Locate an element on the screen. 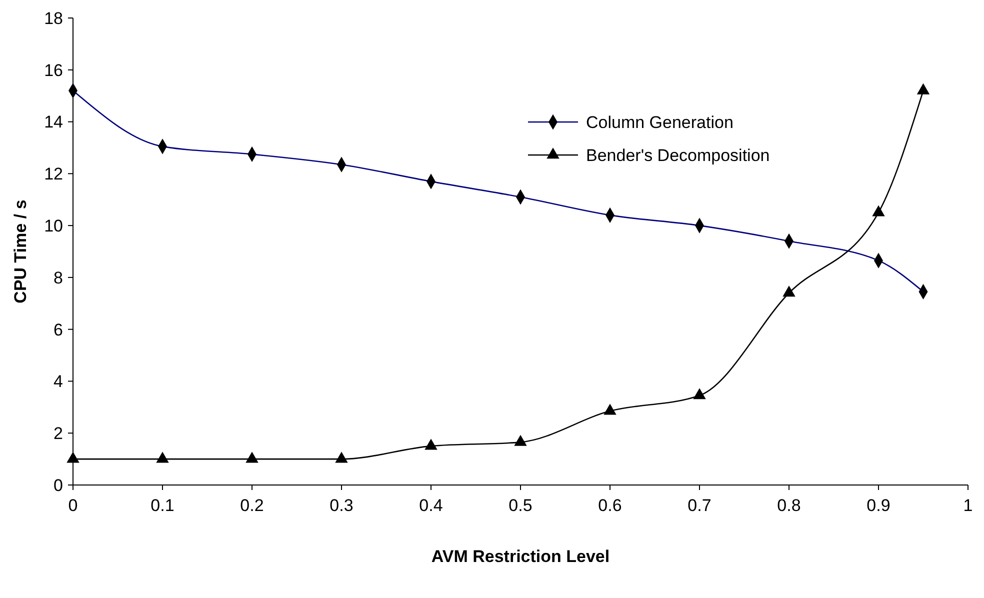  x-tick-label: 0.6 is located at coordinates (610, 505).